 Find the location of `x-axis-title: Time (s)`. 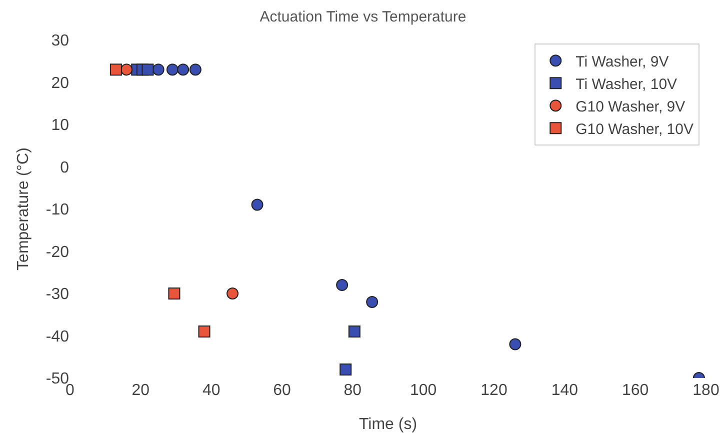

x-axis-title: Time (s) is located at coordinates (388, 424).